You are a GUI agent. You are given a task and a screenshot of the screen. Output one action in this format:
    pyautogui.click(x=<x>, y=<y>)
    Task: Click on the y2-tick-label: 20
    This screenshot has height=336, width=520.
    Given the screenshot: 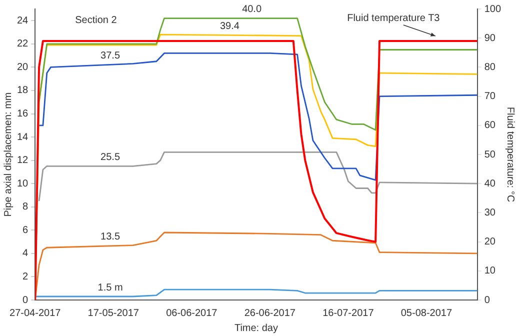 What is the action you would take?
    pyautogui.click(x=490, y=242)
    